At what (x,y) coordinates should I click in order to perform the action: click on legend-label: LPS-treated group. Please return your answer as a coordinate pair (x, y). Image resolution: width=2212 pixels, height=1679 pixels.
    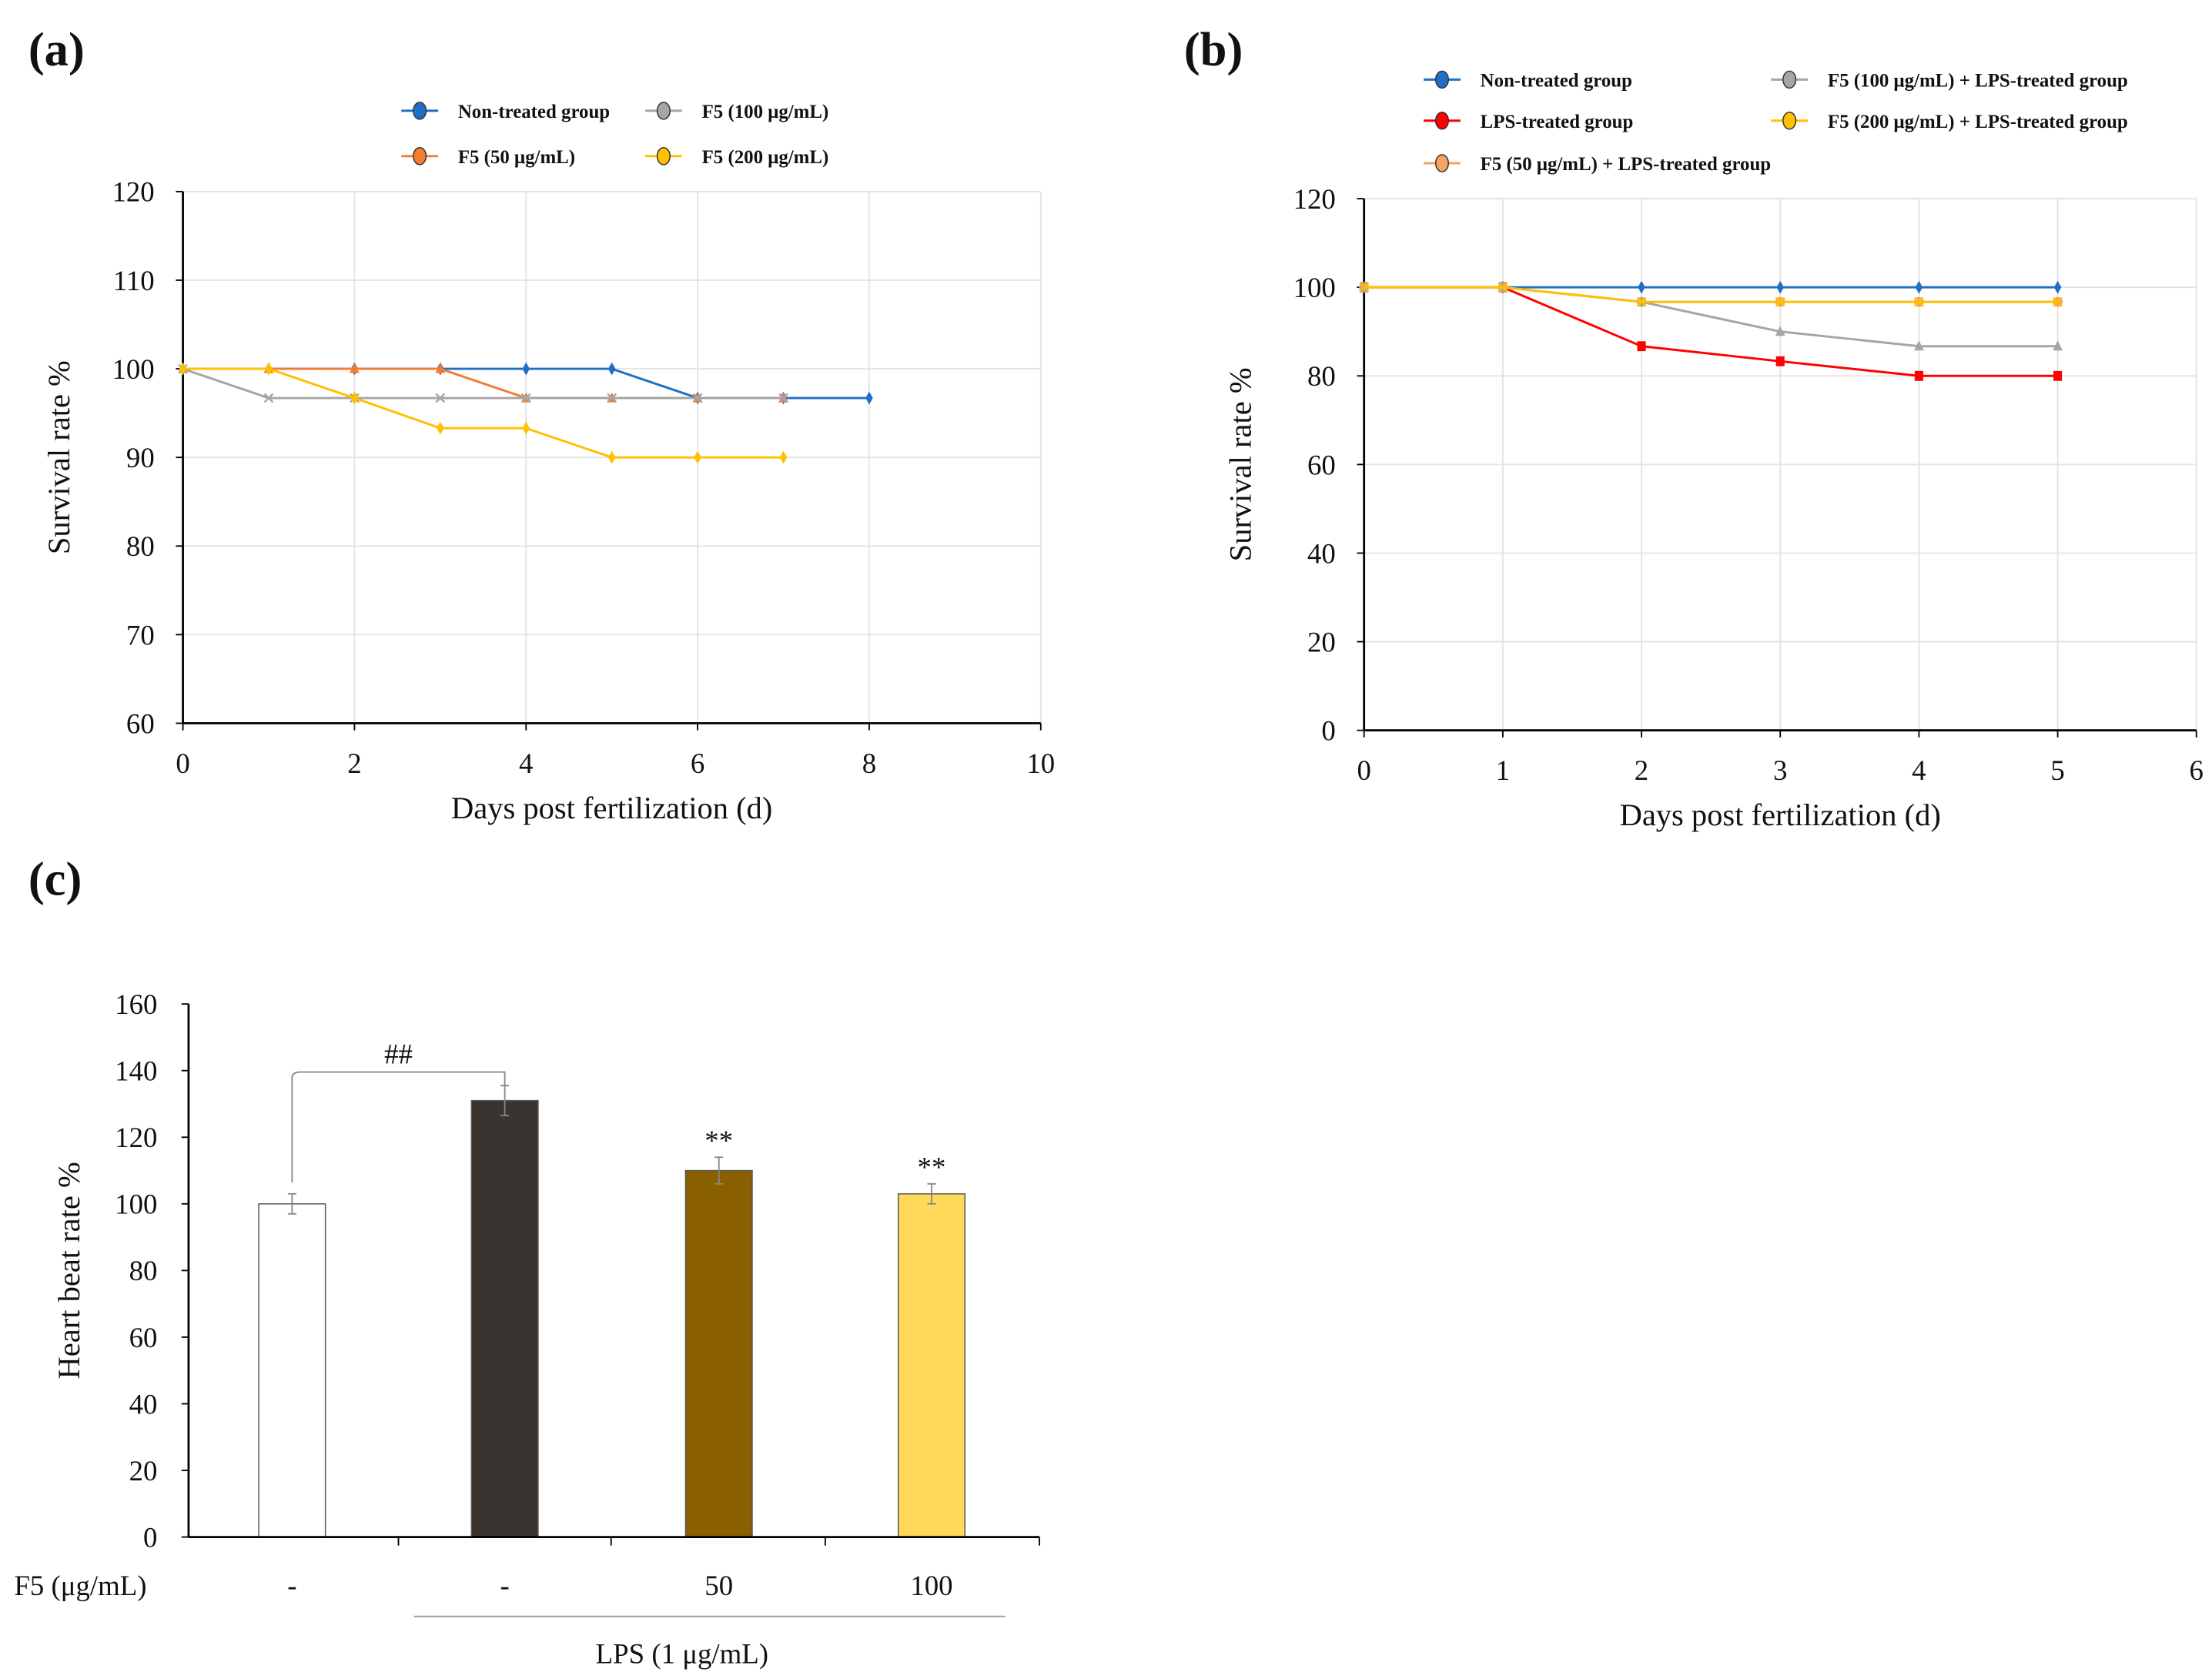
    Looking at the image, I should click on (1557, 122).